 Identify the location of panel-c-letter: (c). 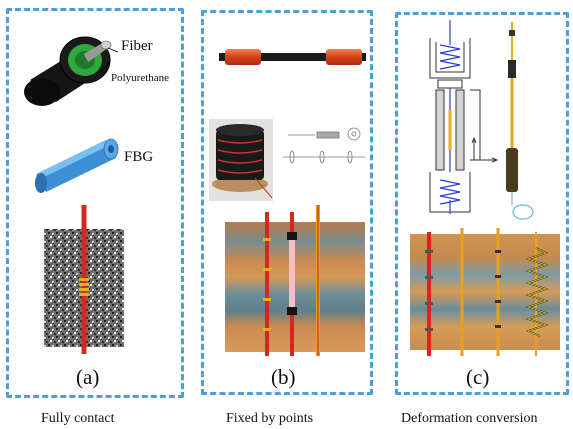
(478, 377).